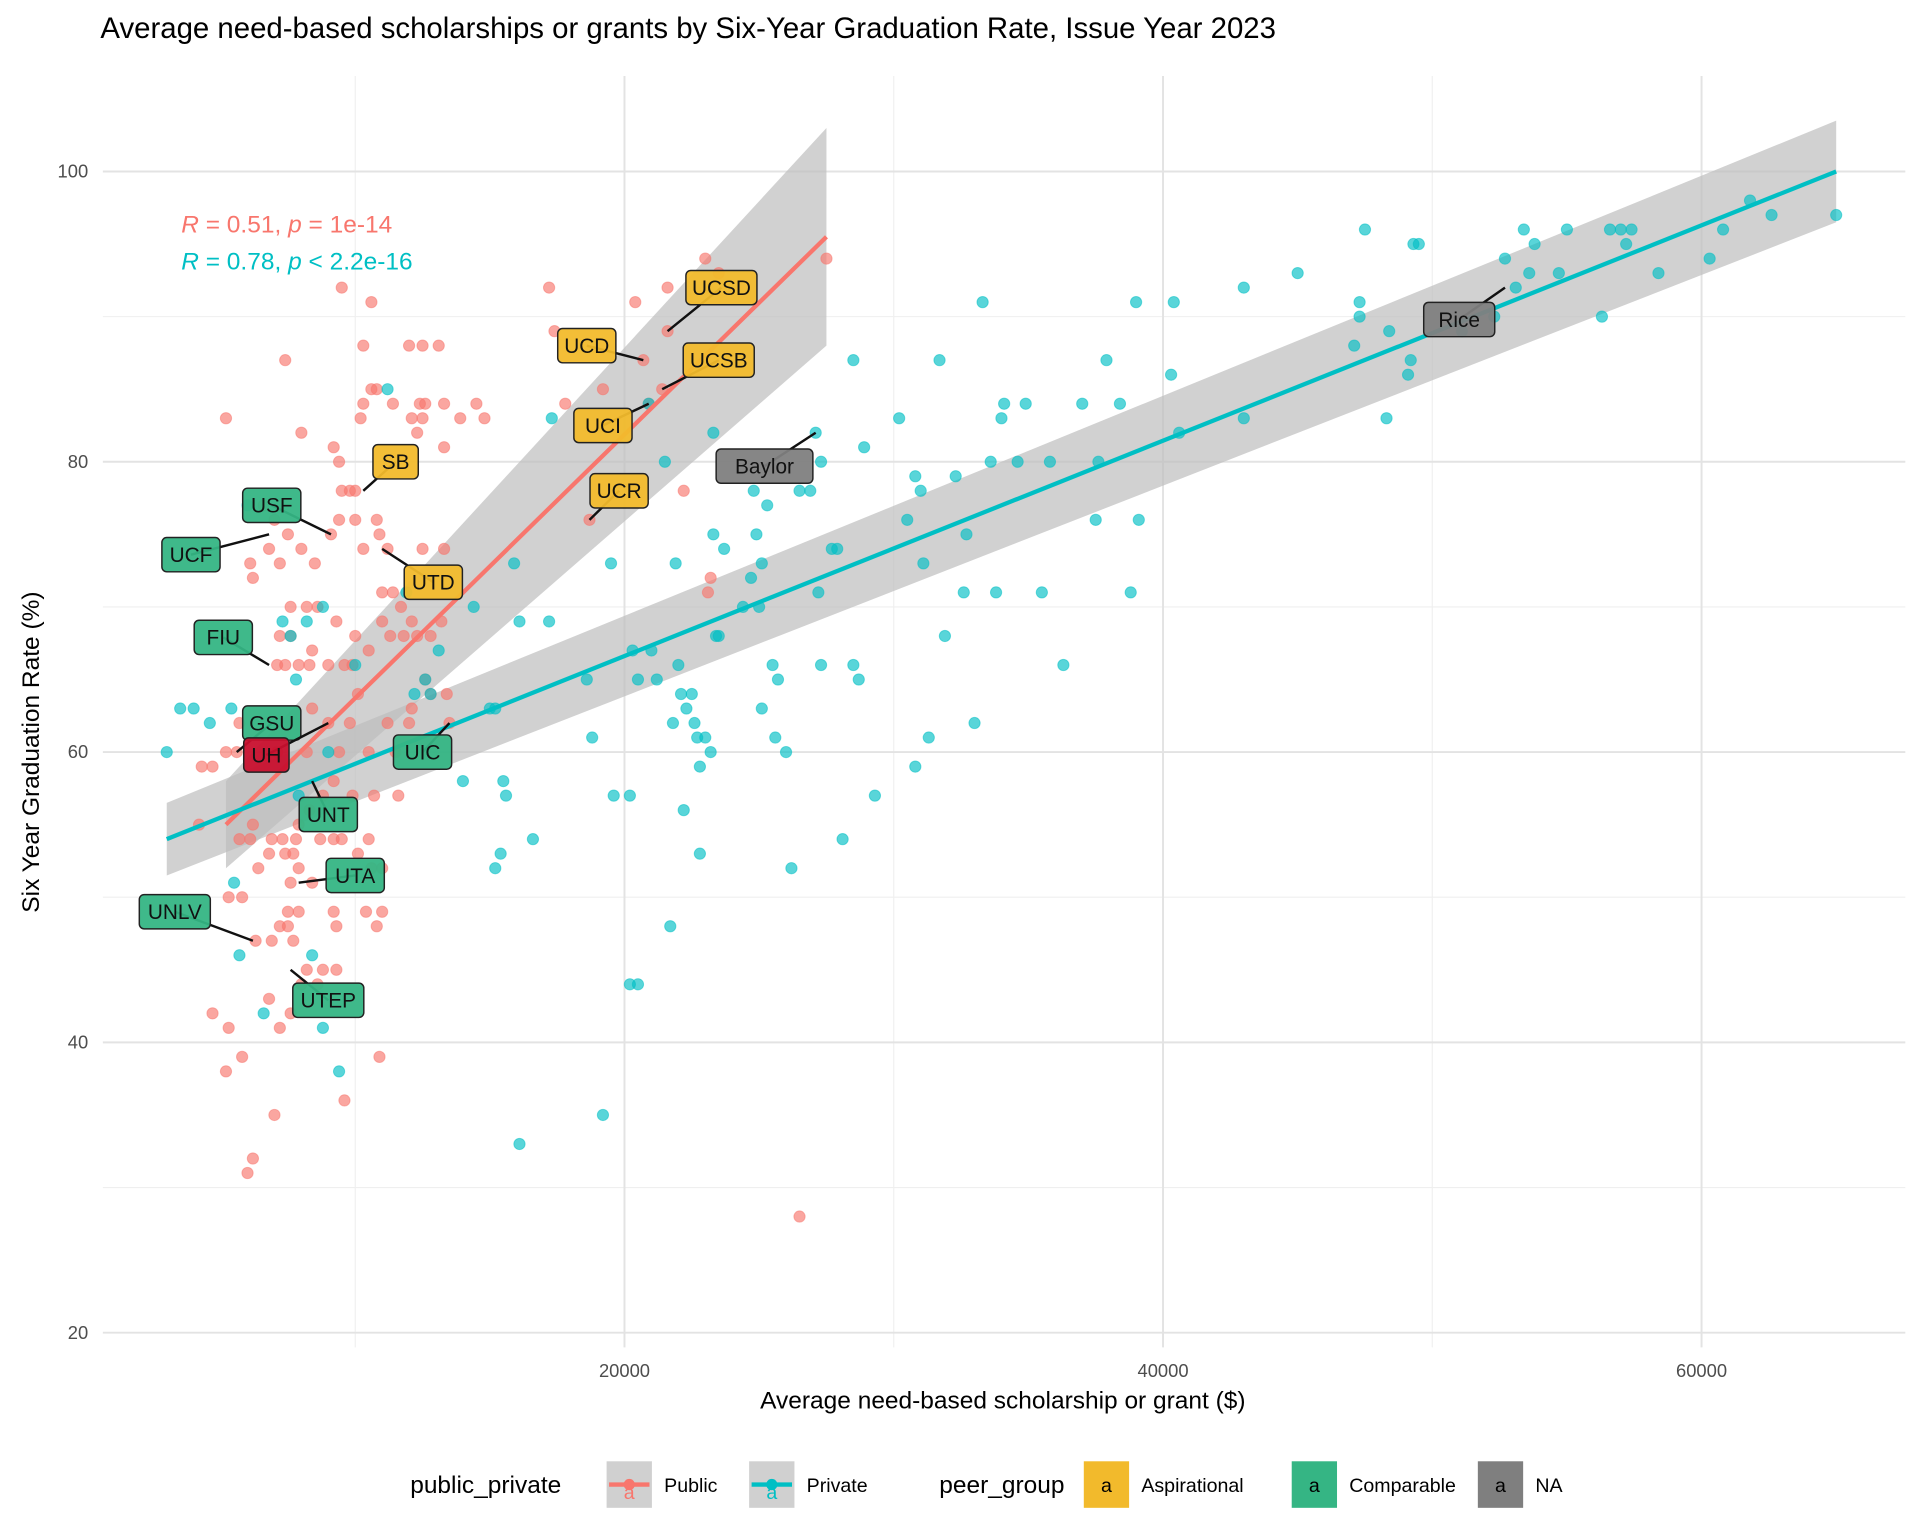 This screenshot has height=1536, width=1920. I want to click on label-text-gsu: GSU, so click(271, 723).